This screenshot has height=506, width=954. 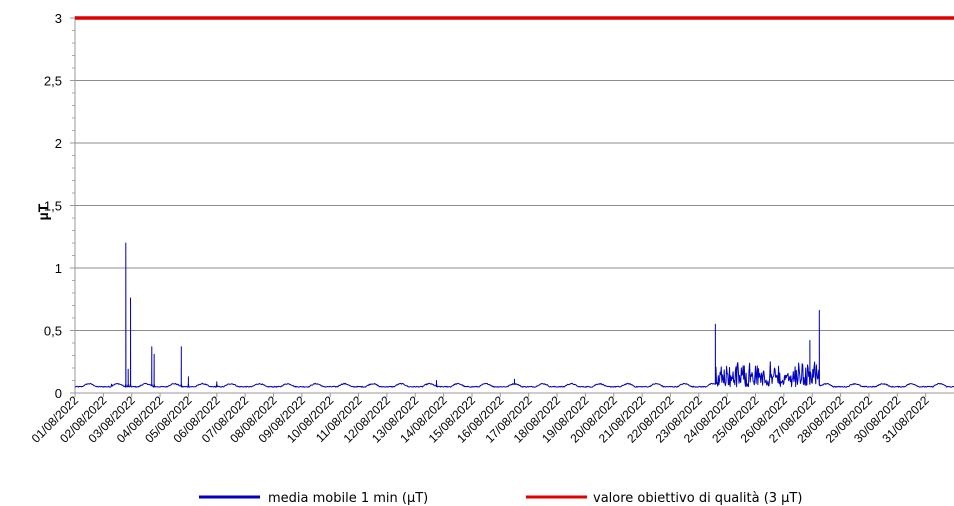 I want to click on y-tick-label: 3, so click(x=58, y=18).